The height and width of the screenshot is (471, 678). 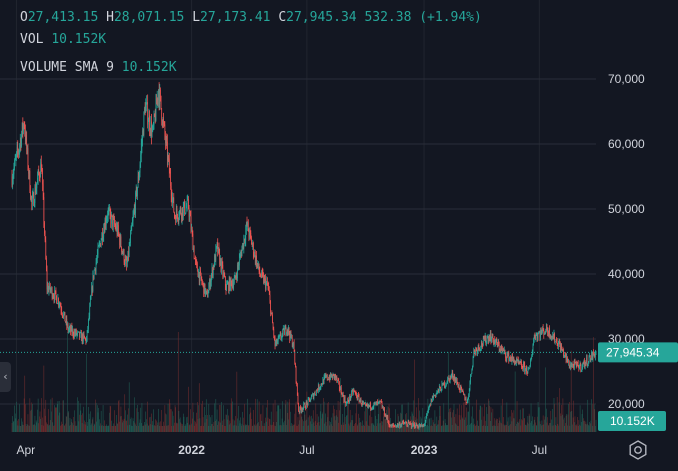 What do you see at coordinates (251, 41) in the screenshot?
I see `legend-volume-row: VOL 10.152K` at bounding box center [251, 41].